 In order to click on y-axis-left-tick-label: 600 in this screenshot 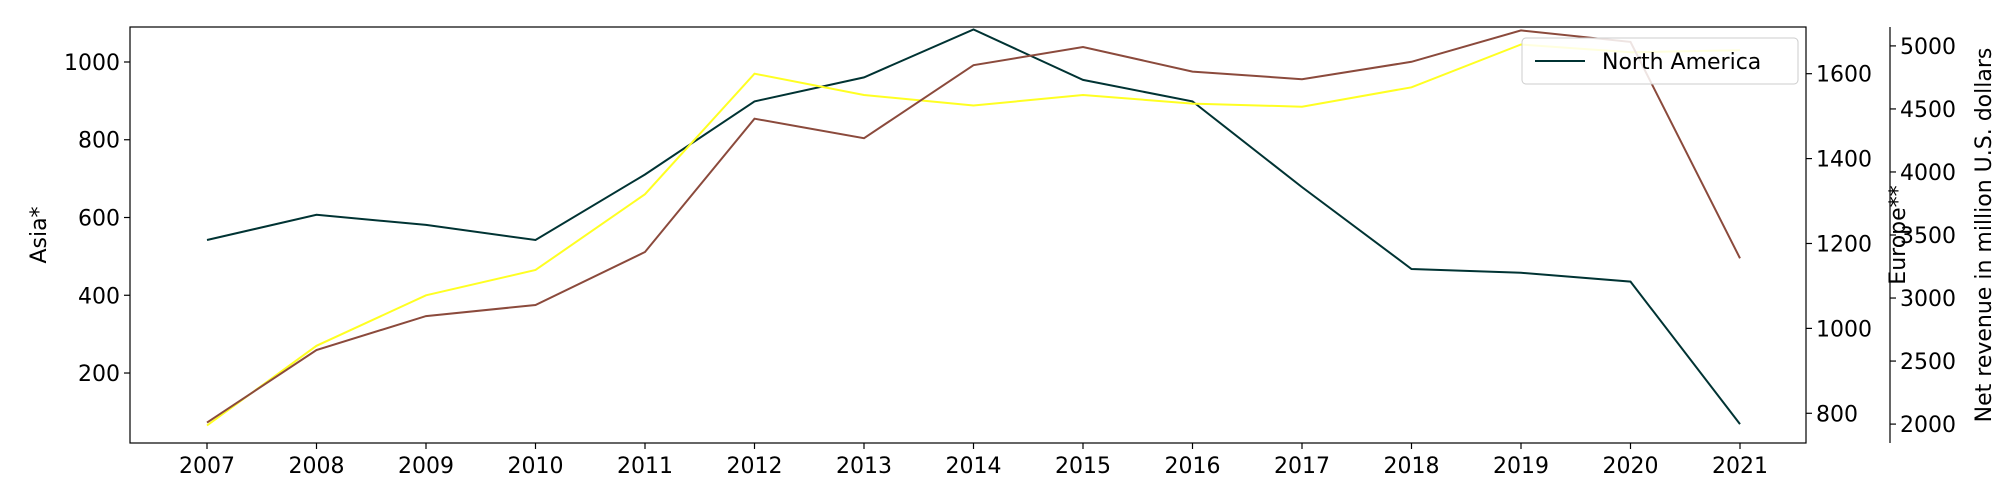, I will do `click(99, 219)`.